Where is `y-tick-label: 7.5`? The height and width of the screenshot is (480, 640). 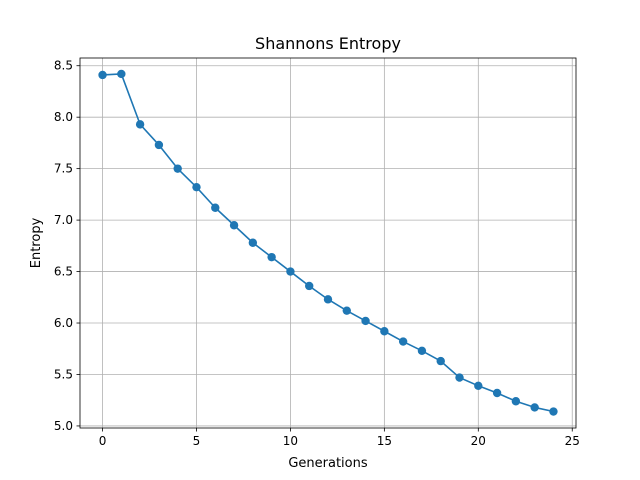 y-tick-label: 7.5 is located at coordinates (63, 169).